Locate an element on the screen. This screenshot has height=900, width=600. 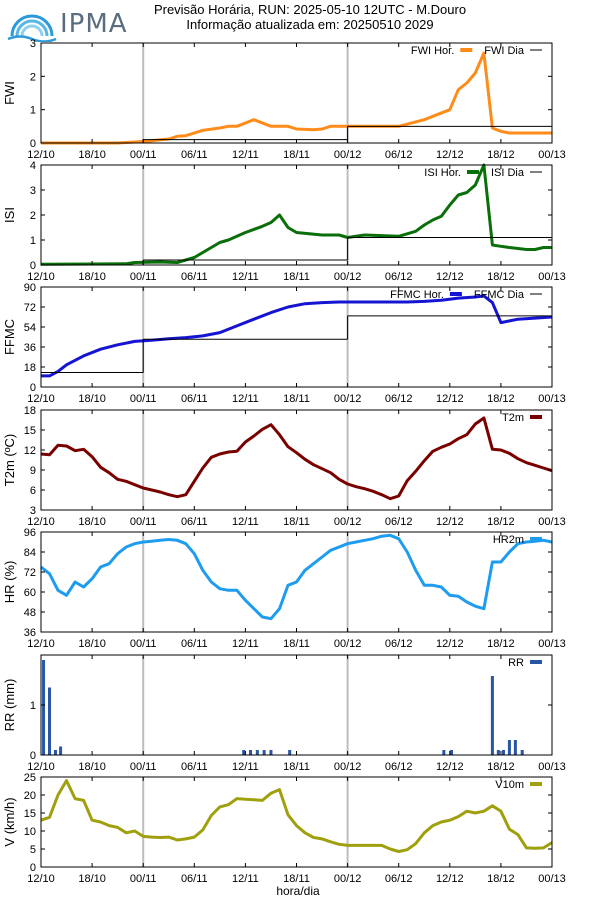
y-tick-label: 54 is located at coordinates (30, 328).